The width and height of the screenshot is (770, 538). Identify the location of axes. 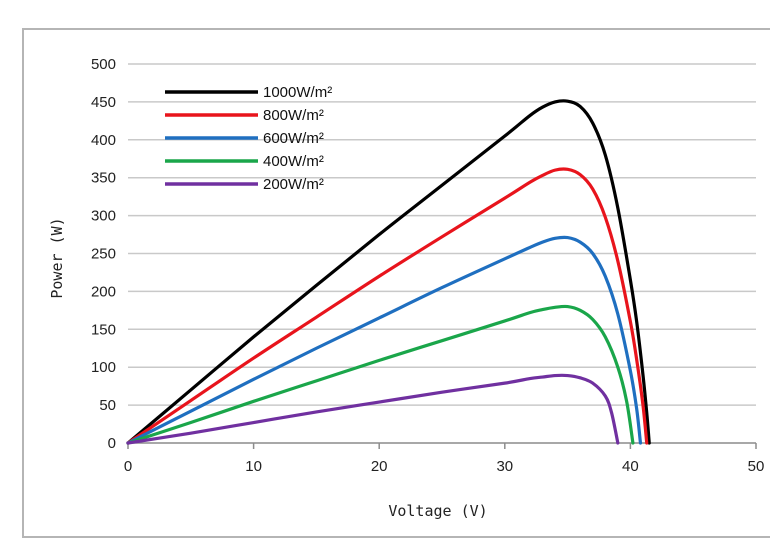
(442, 445).